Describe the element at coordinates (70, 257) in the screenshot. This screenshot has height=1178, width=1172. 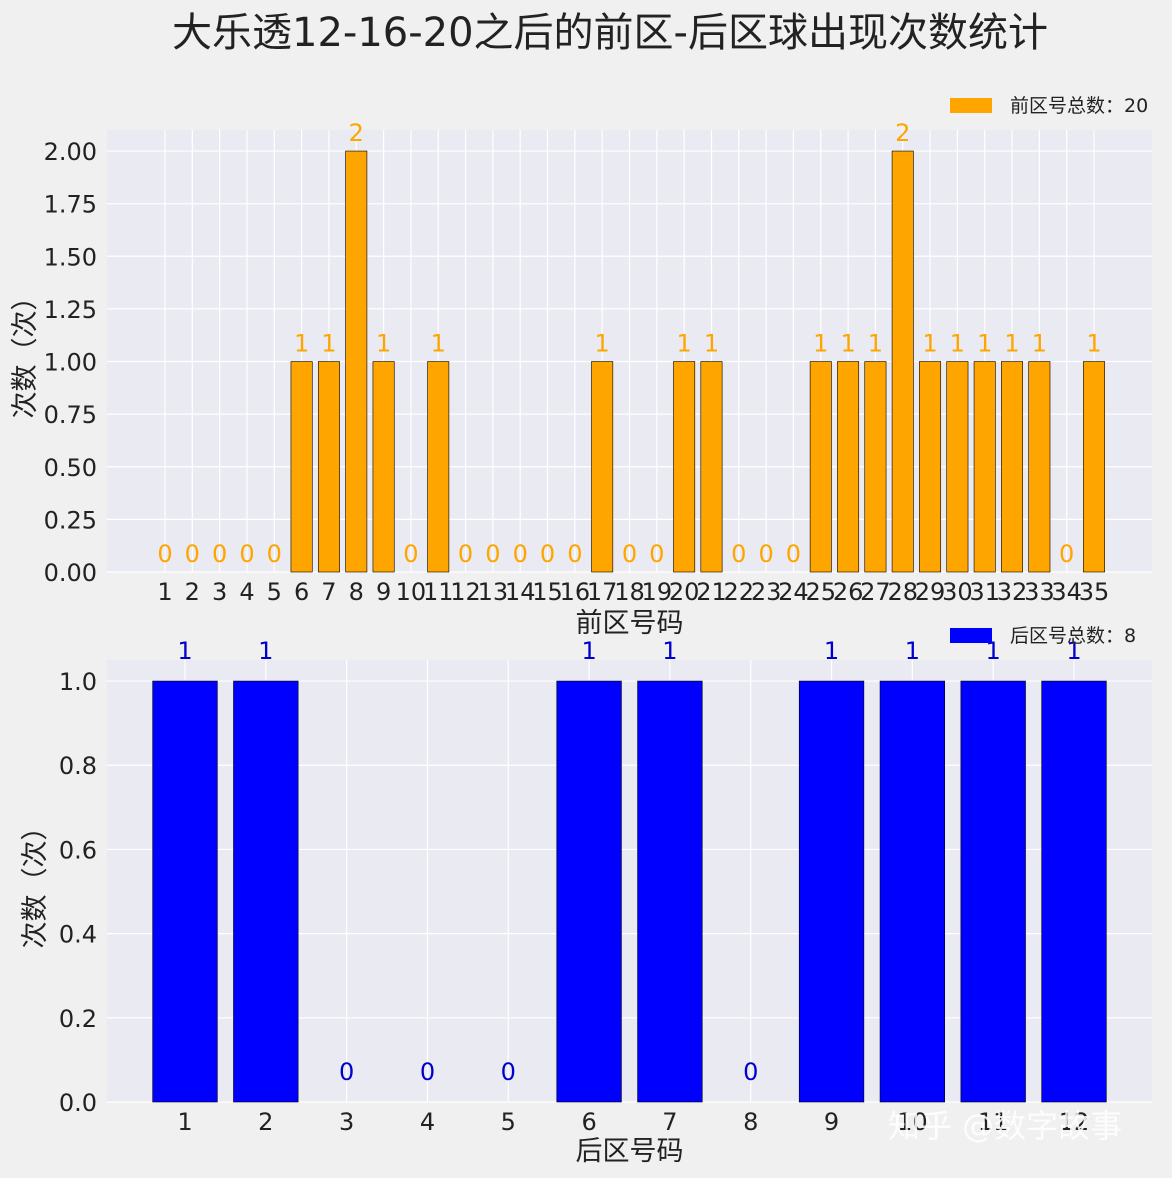
I see `y-tick-label: 1.50` at that location.